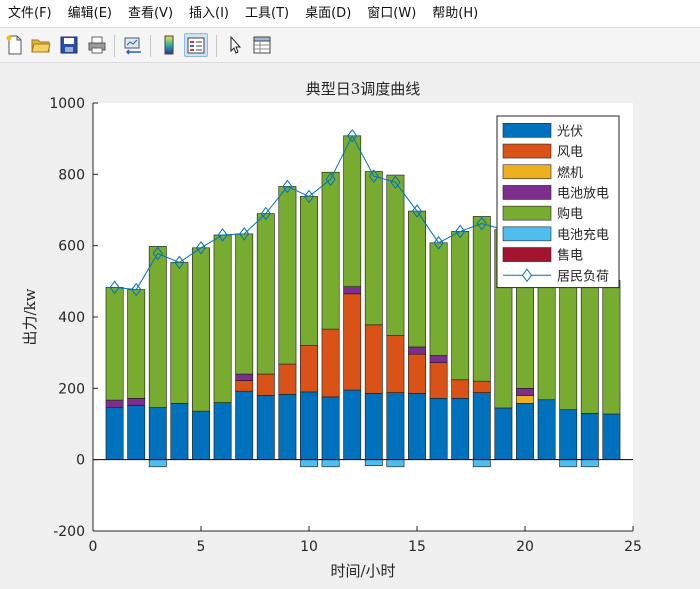 The width and height of the screenshot is (700, 589). I want to click on legend-swatch-pv, so click(527, 130).